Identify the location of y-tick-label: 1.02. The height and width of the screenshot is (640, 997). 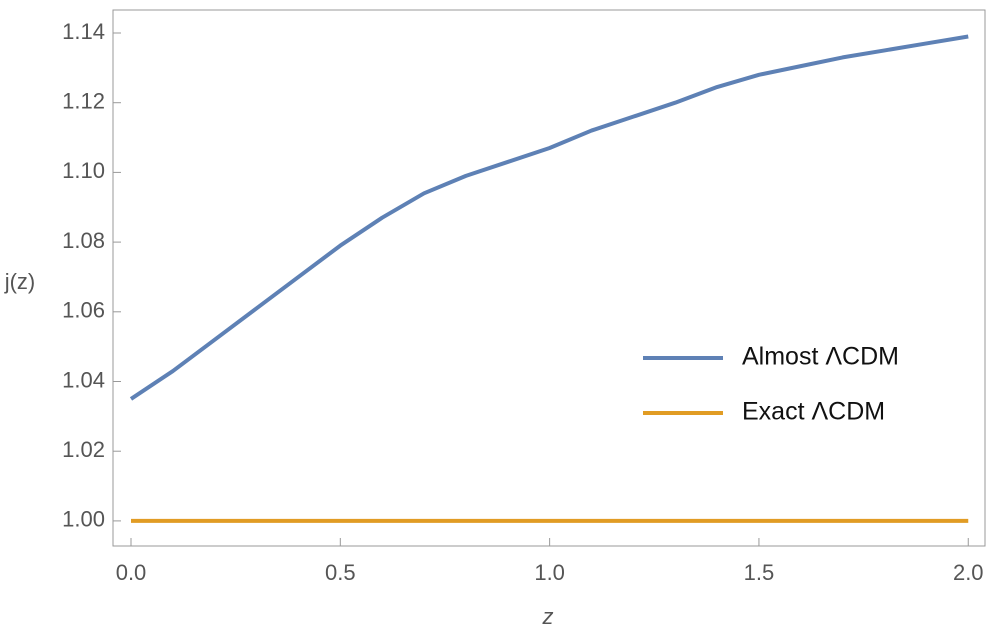
(83, 449).